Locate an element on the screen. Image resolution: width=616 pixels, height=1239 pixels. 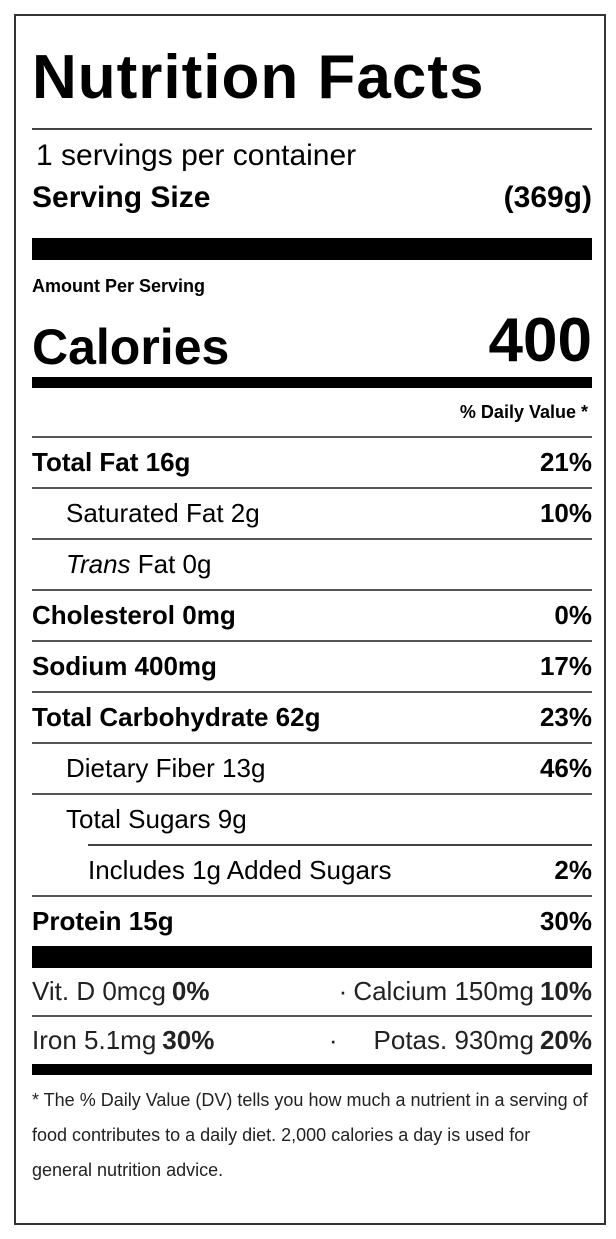
nutrient-label: Total Carbohydrate 62g is located at coordinates (176, 717).